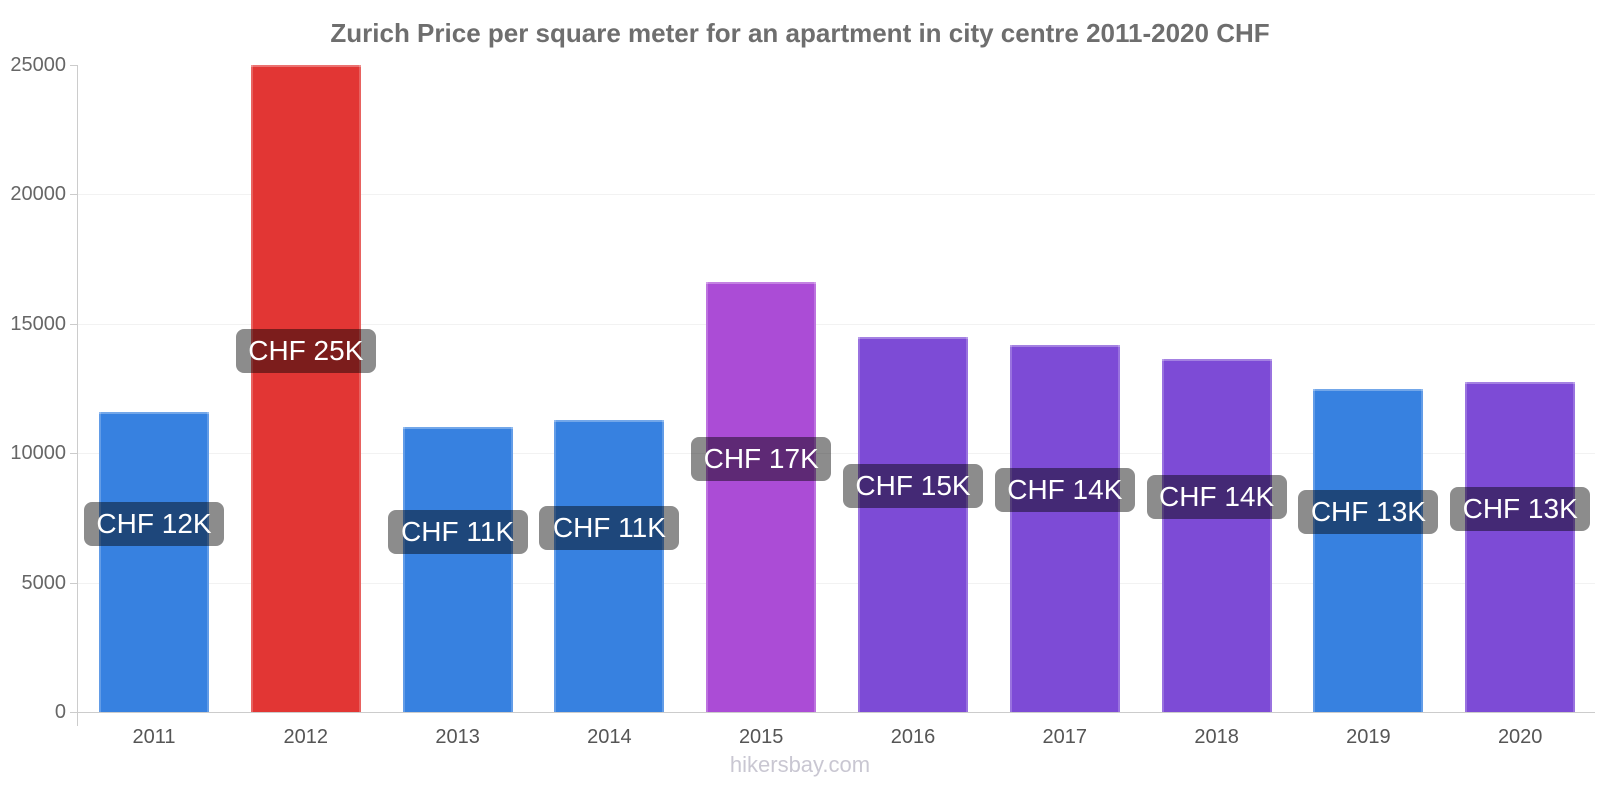 The width and height of the screenshot is (1600, 800). I want to click on bar-2014, so click(609, 565).